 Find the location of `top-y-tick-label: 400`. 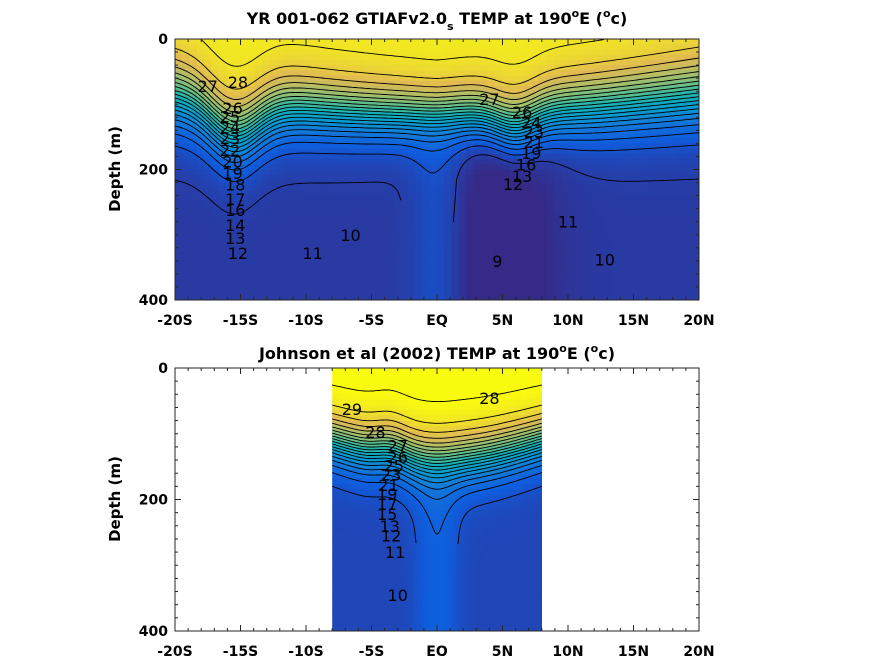

top-y-tick-label: 400 is located at coordinates (153, 301).